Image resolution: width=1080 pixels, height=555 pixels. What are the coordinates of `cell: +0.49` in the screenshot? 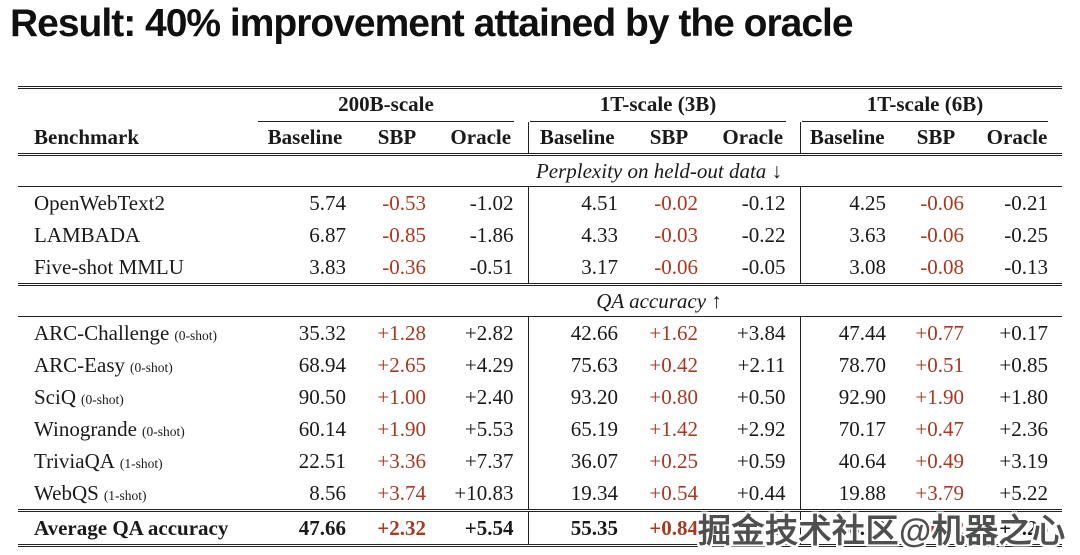 It's located at (939, 460).